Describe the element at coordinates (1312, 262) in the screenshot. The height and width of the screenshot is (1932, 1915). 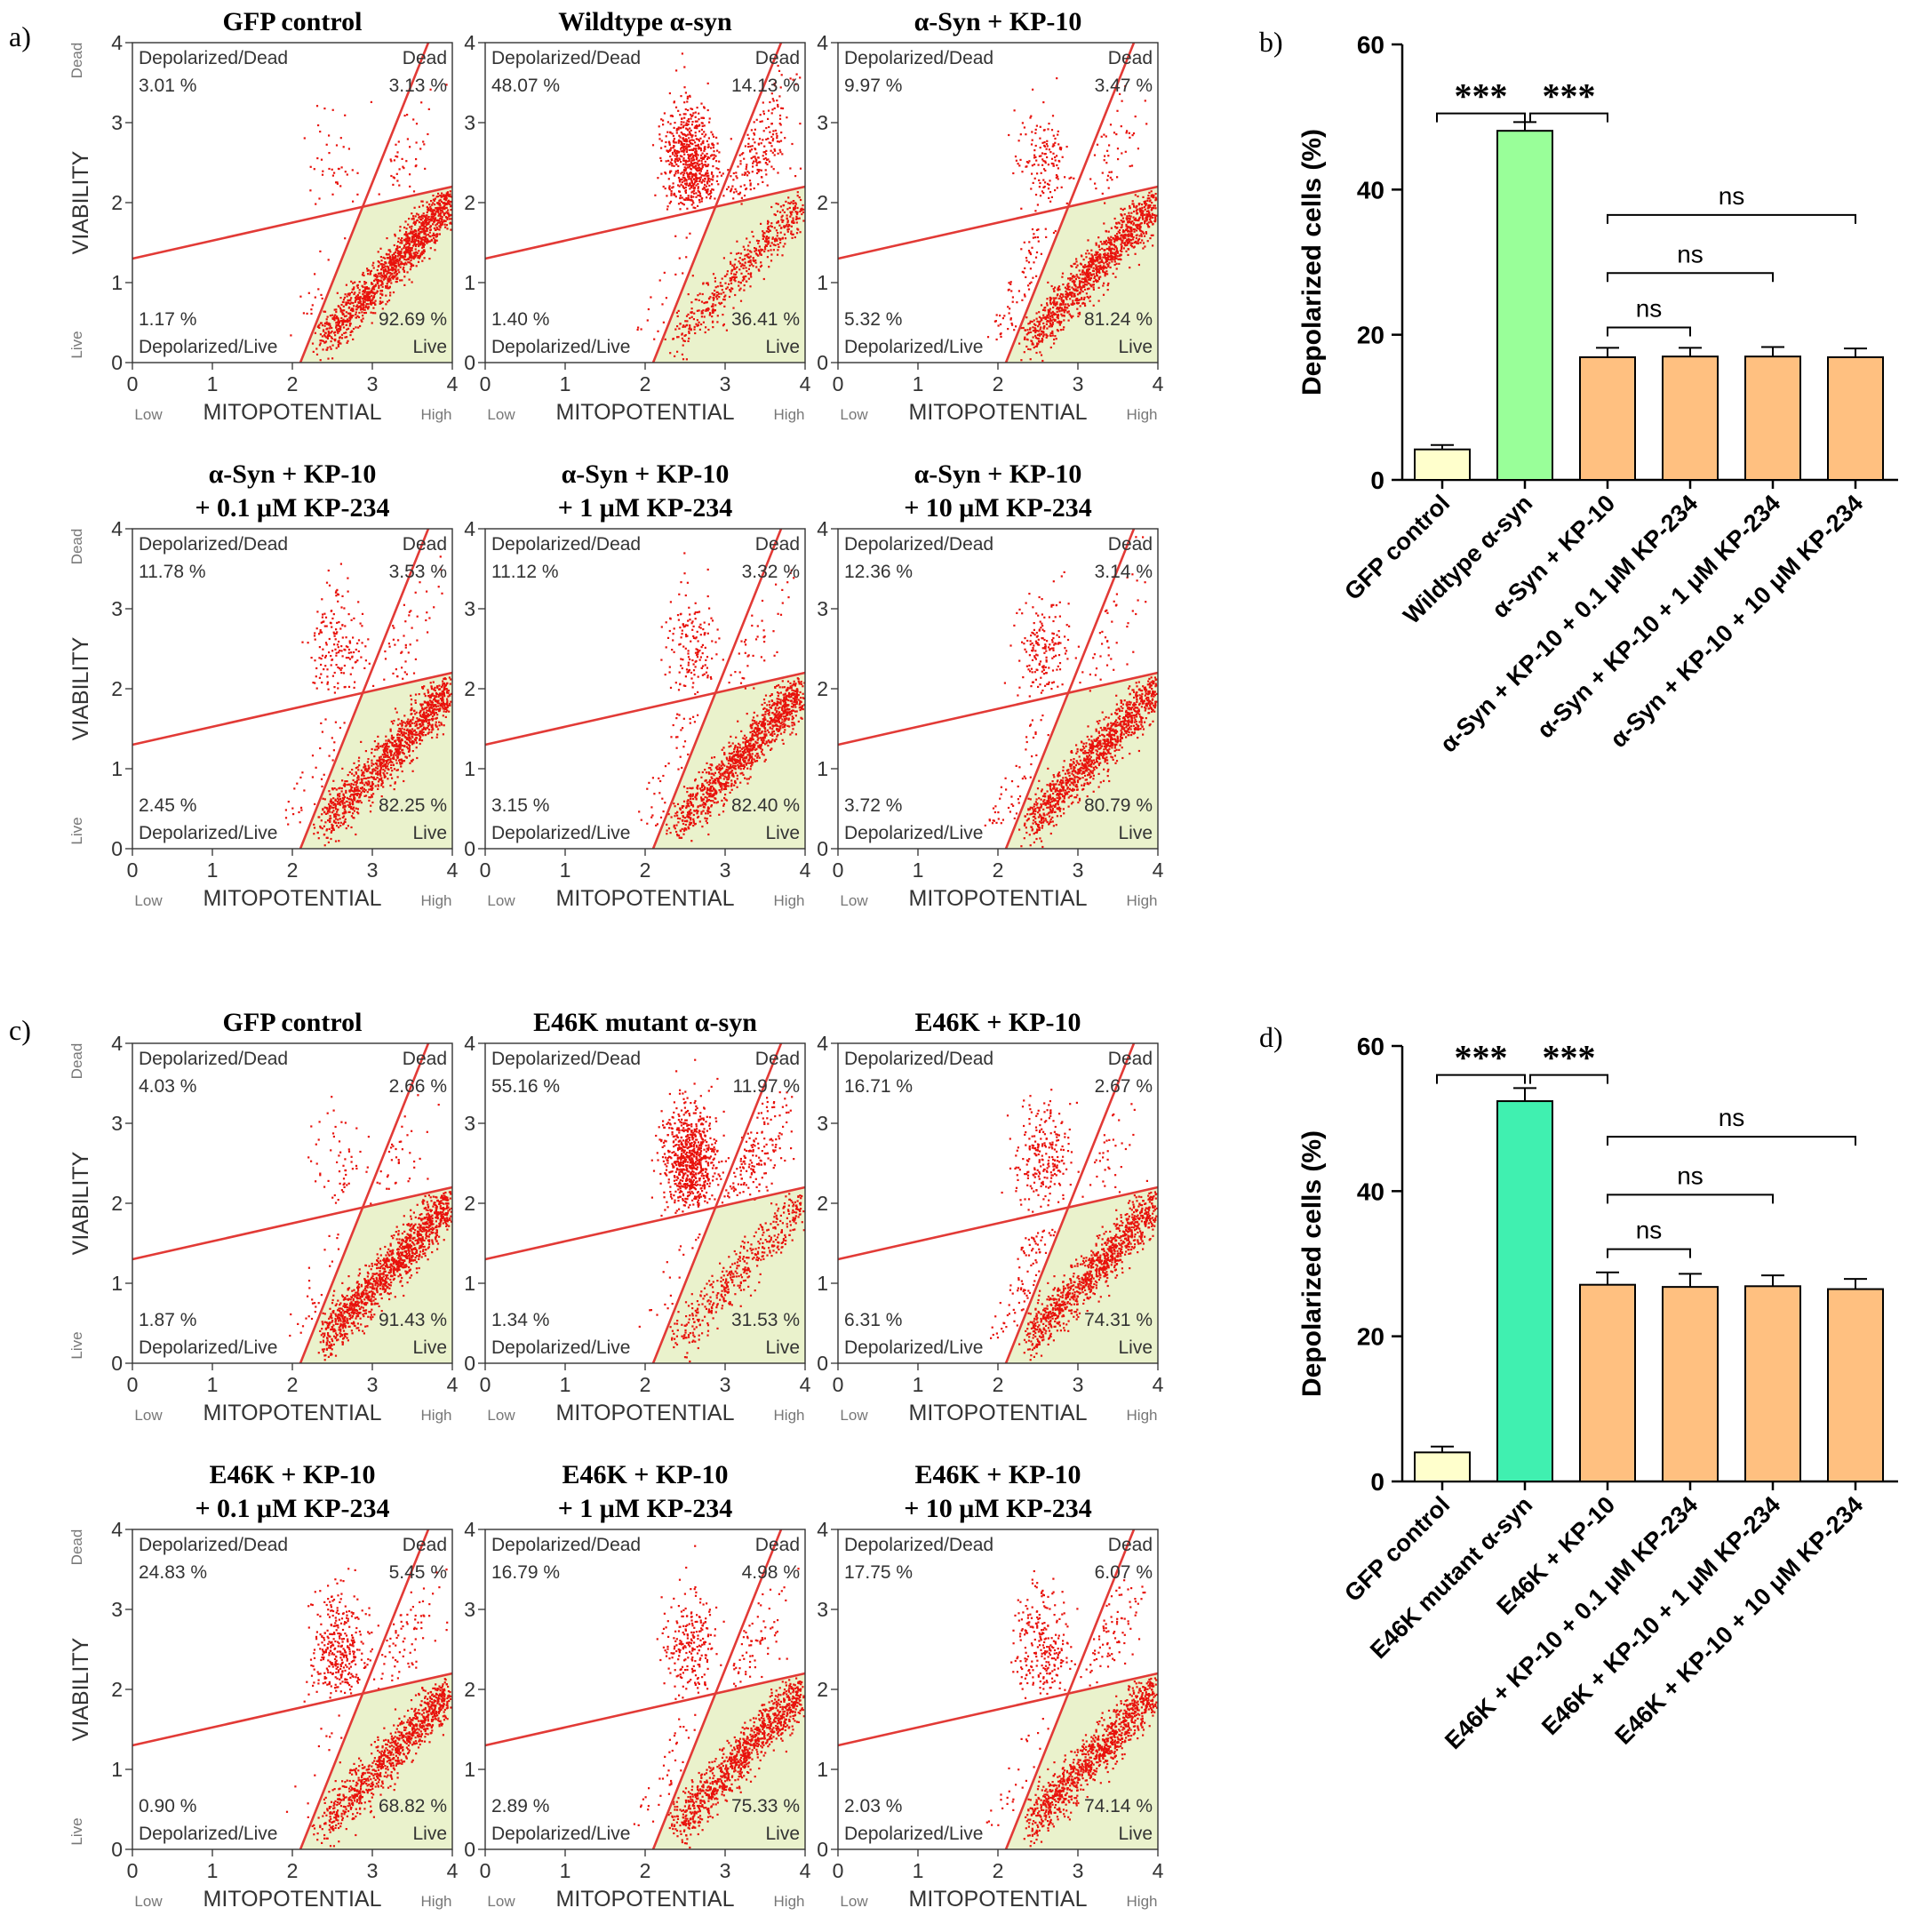
I see `y-axis-label: Depolarized cells (%)` at that location.